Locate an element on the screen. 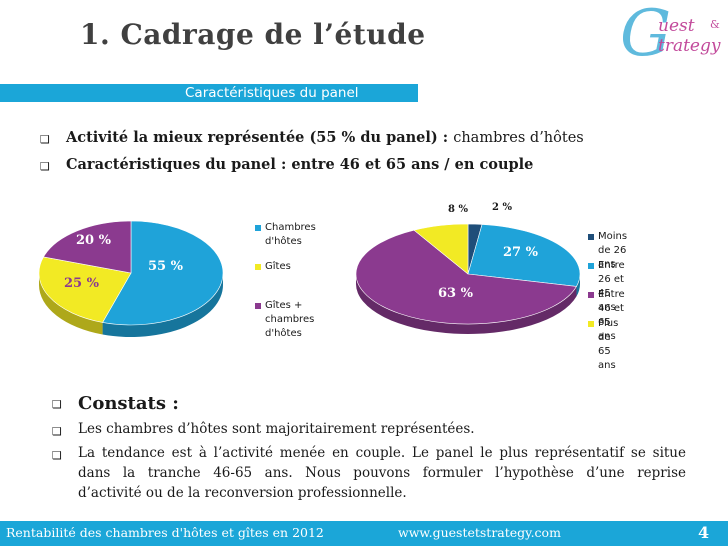 The image size is (728, 546). legend-label: Entre 46 et 65 ans is located at coordinates (611, 315).